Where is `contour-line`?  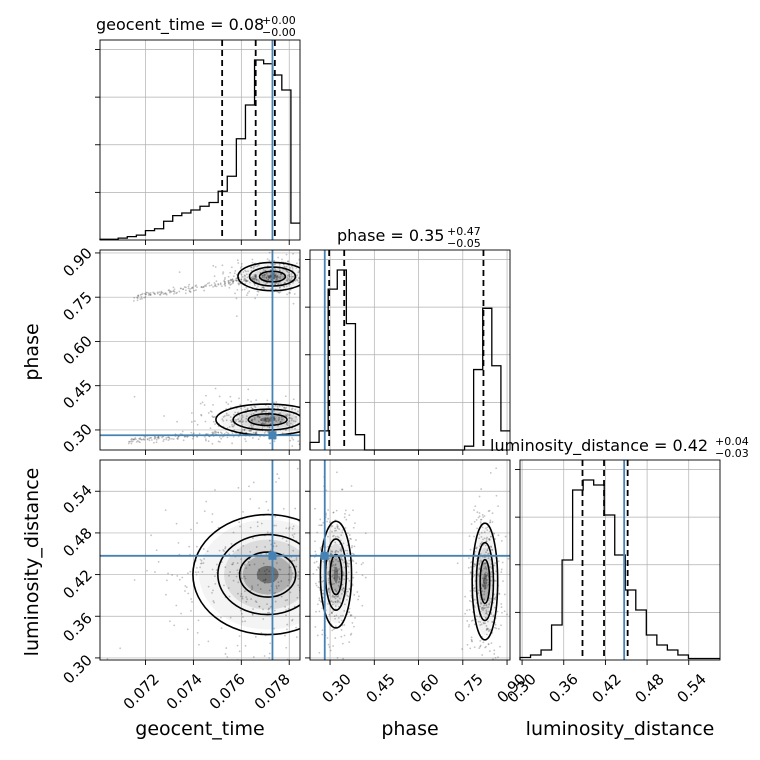
contour-line is located at coordinates (267, 419).